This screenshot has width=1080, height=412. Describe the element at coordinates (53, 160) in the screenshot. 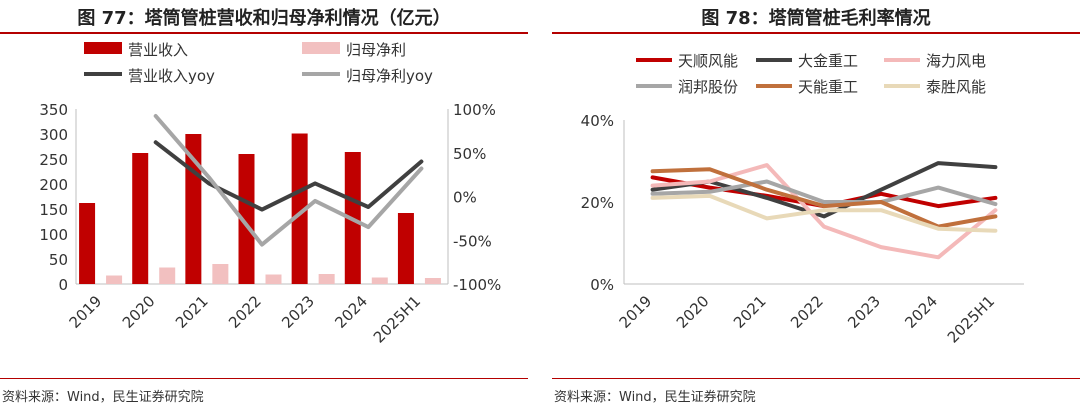

I see `y-tick-label: 250` at that location.